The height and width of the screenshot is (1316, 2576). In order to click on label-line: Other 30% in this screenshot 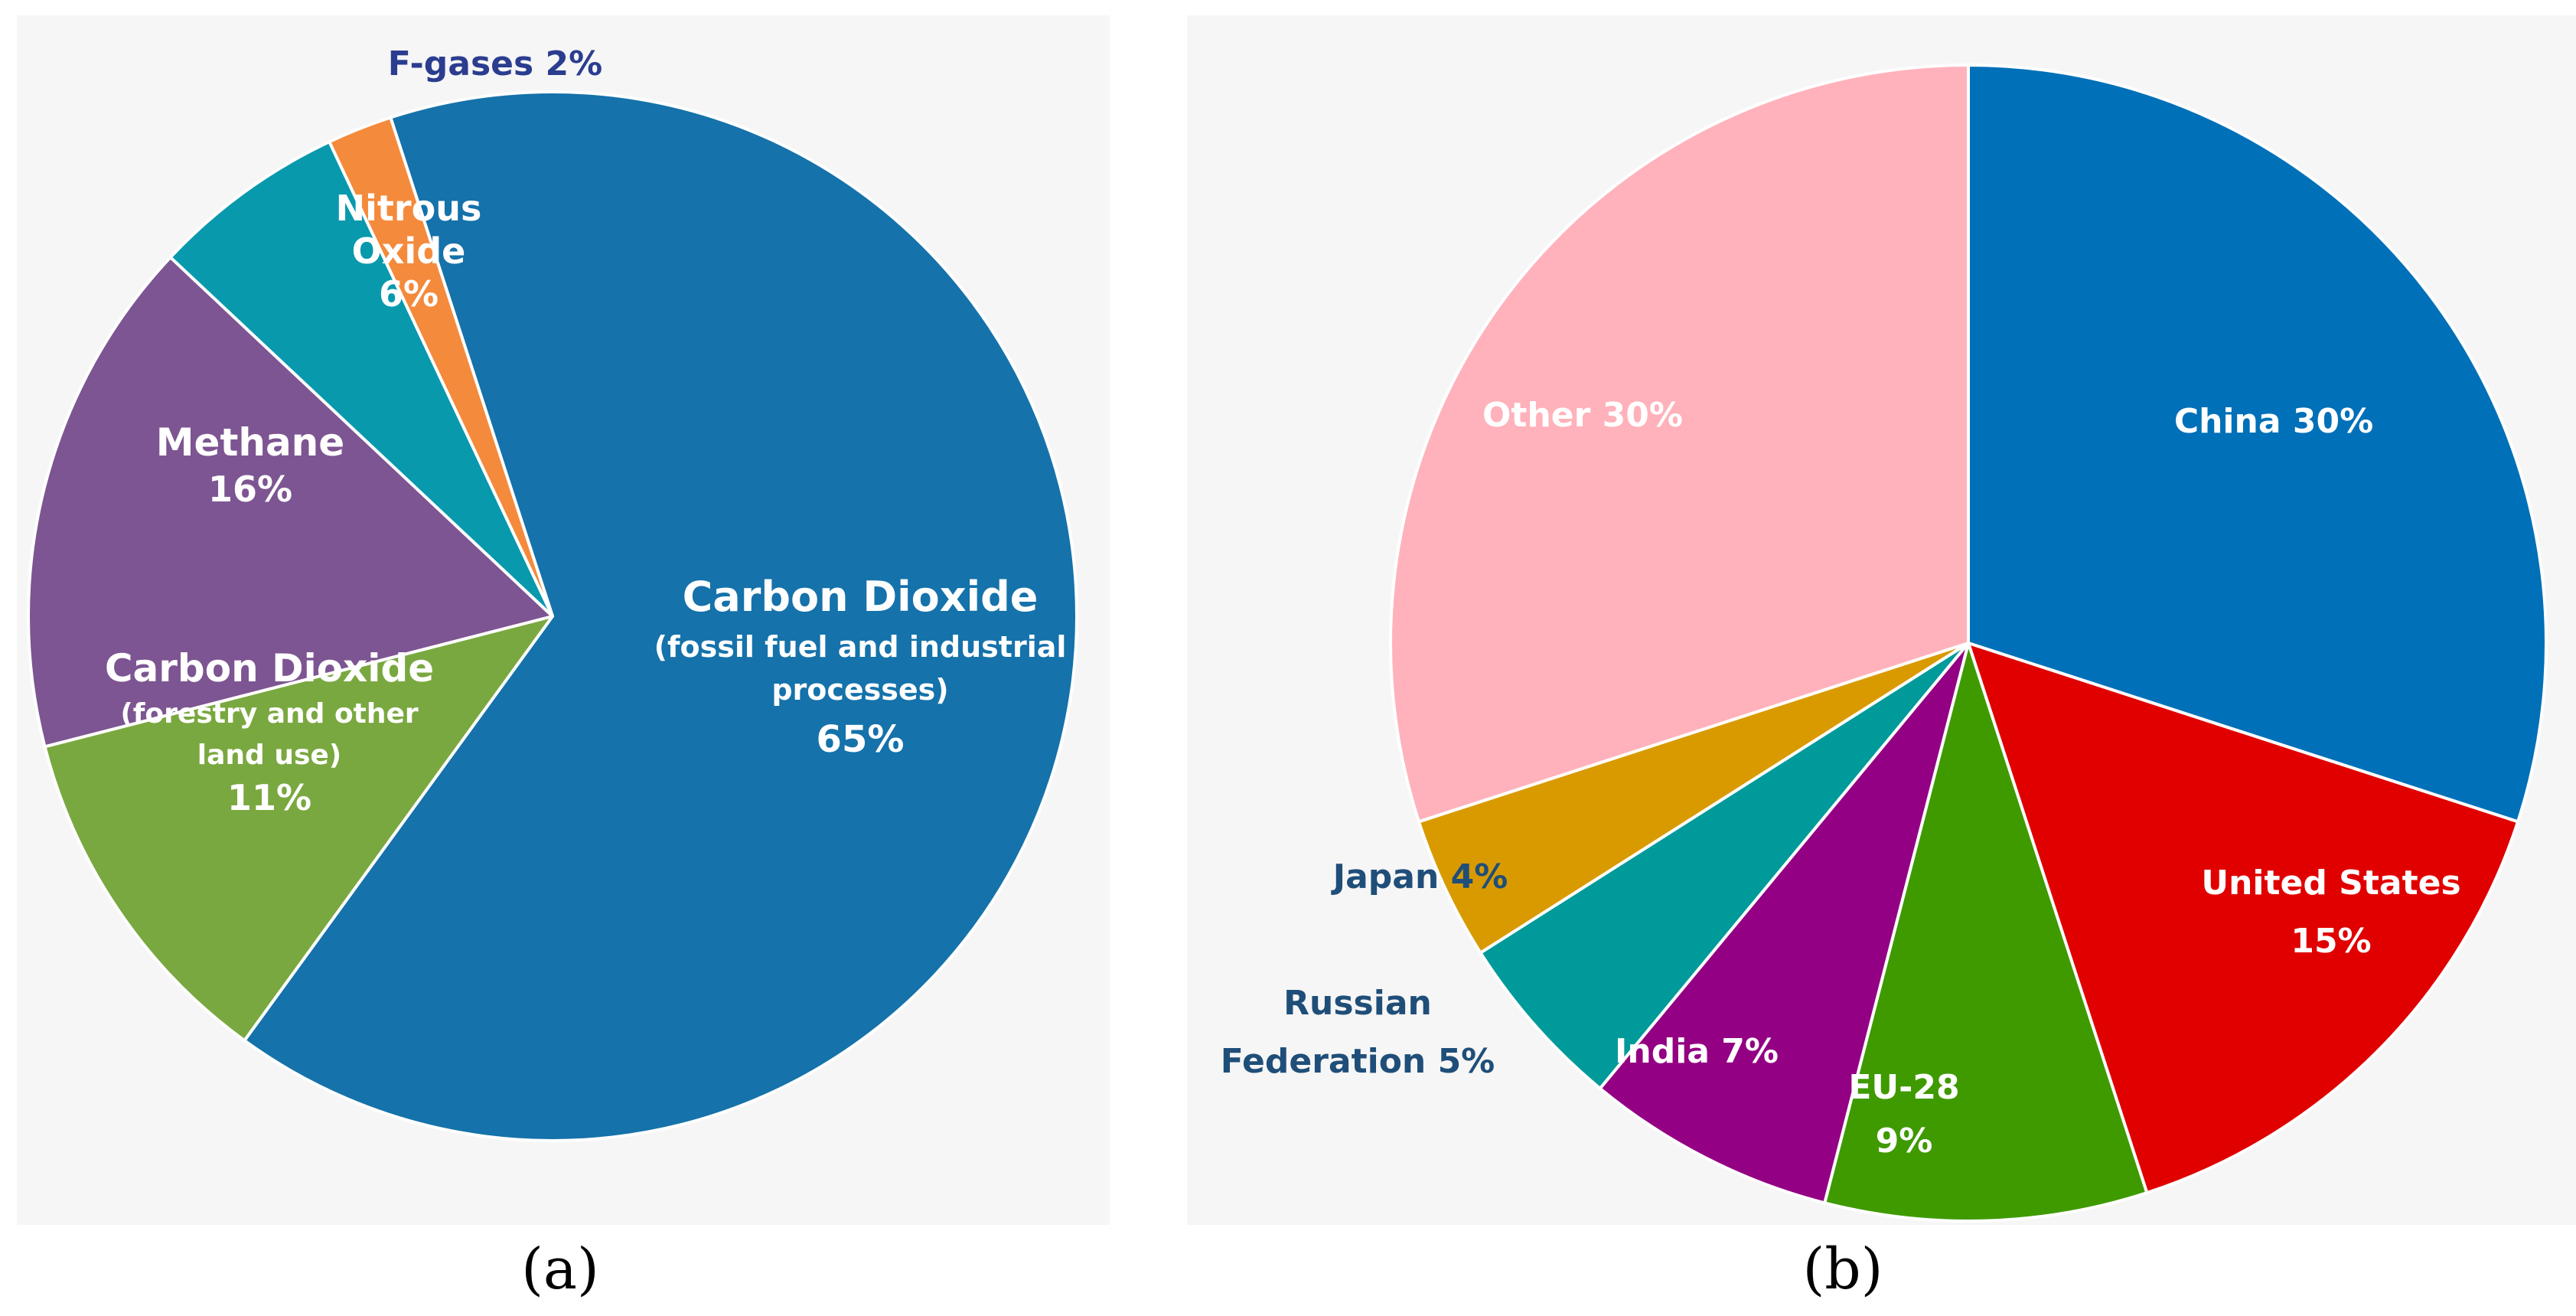, I will do `click(1582, 415)`.